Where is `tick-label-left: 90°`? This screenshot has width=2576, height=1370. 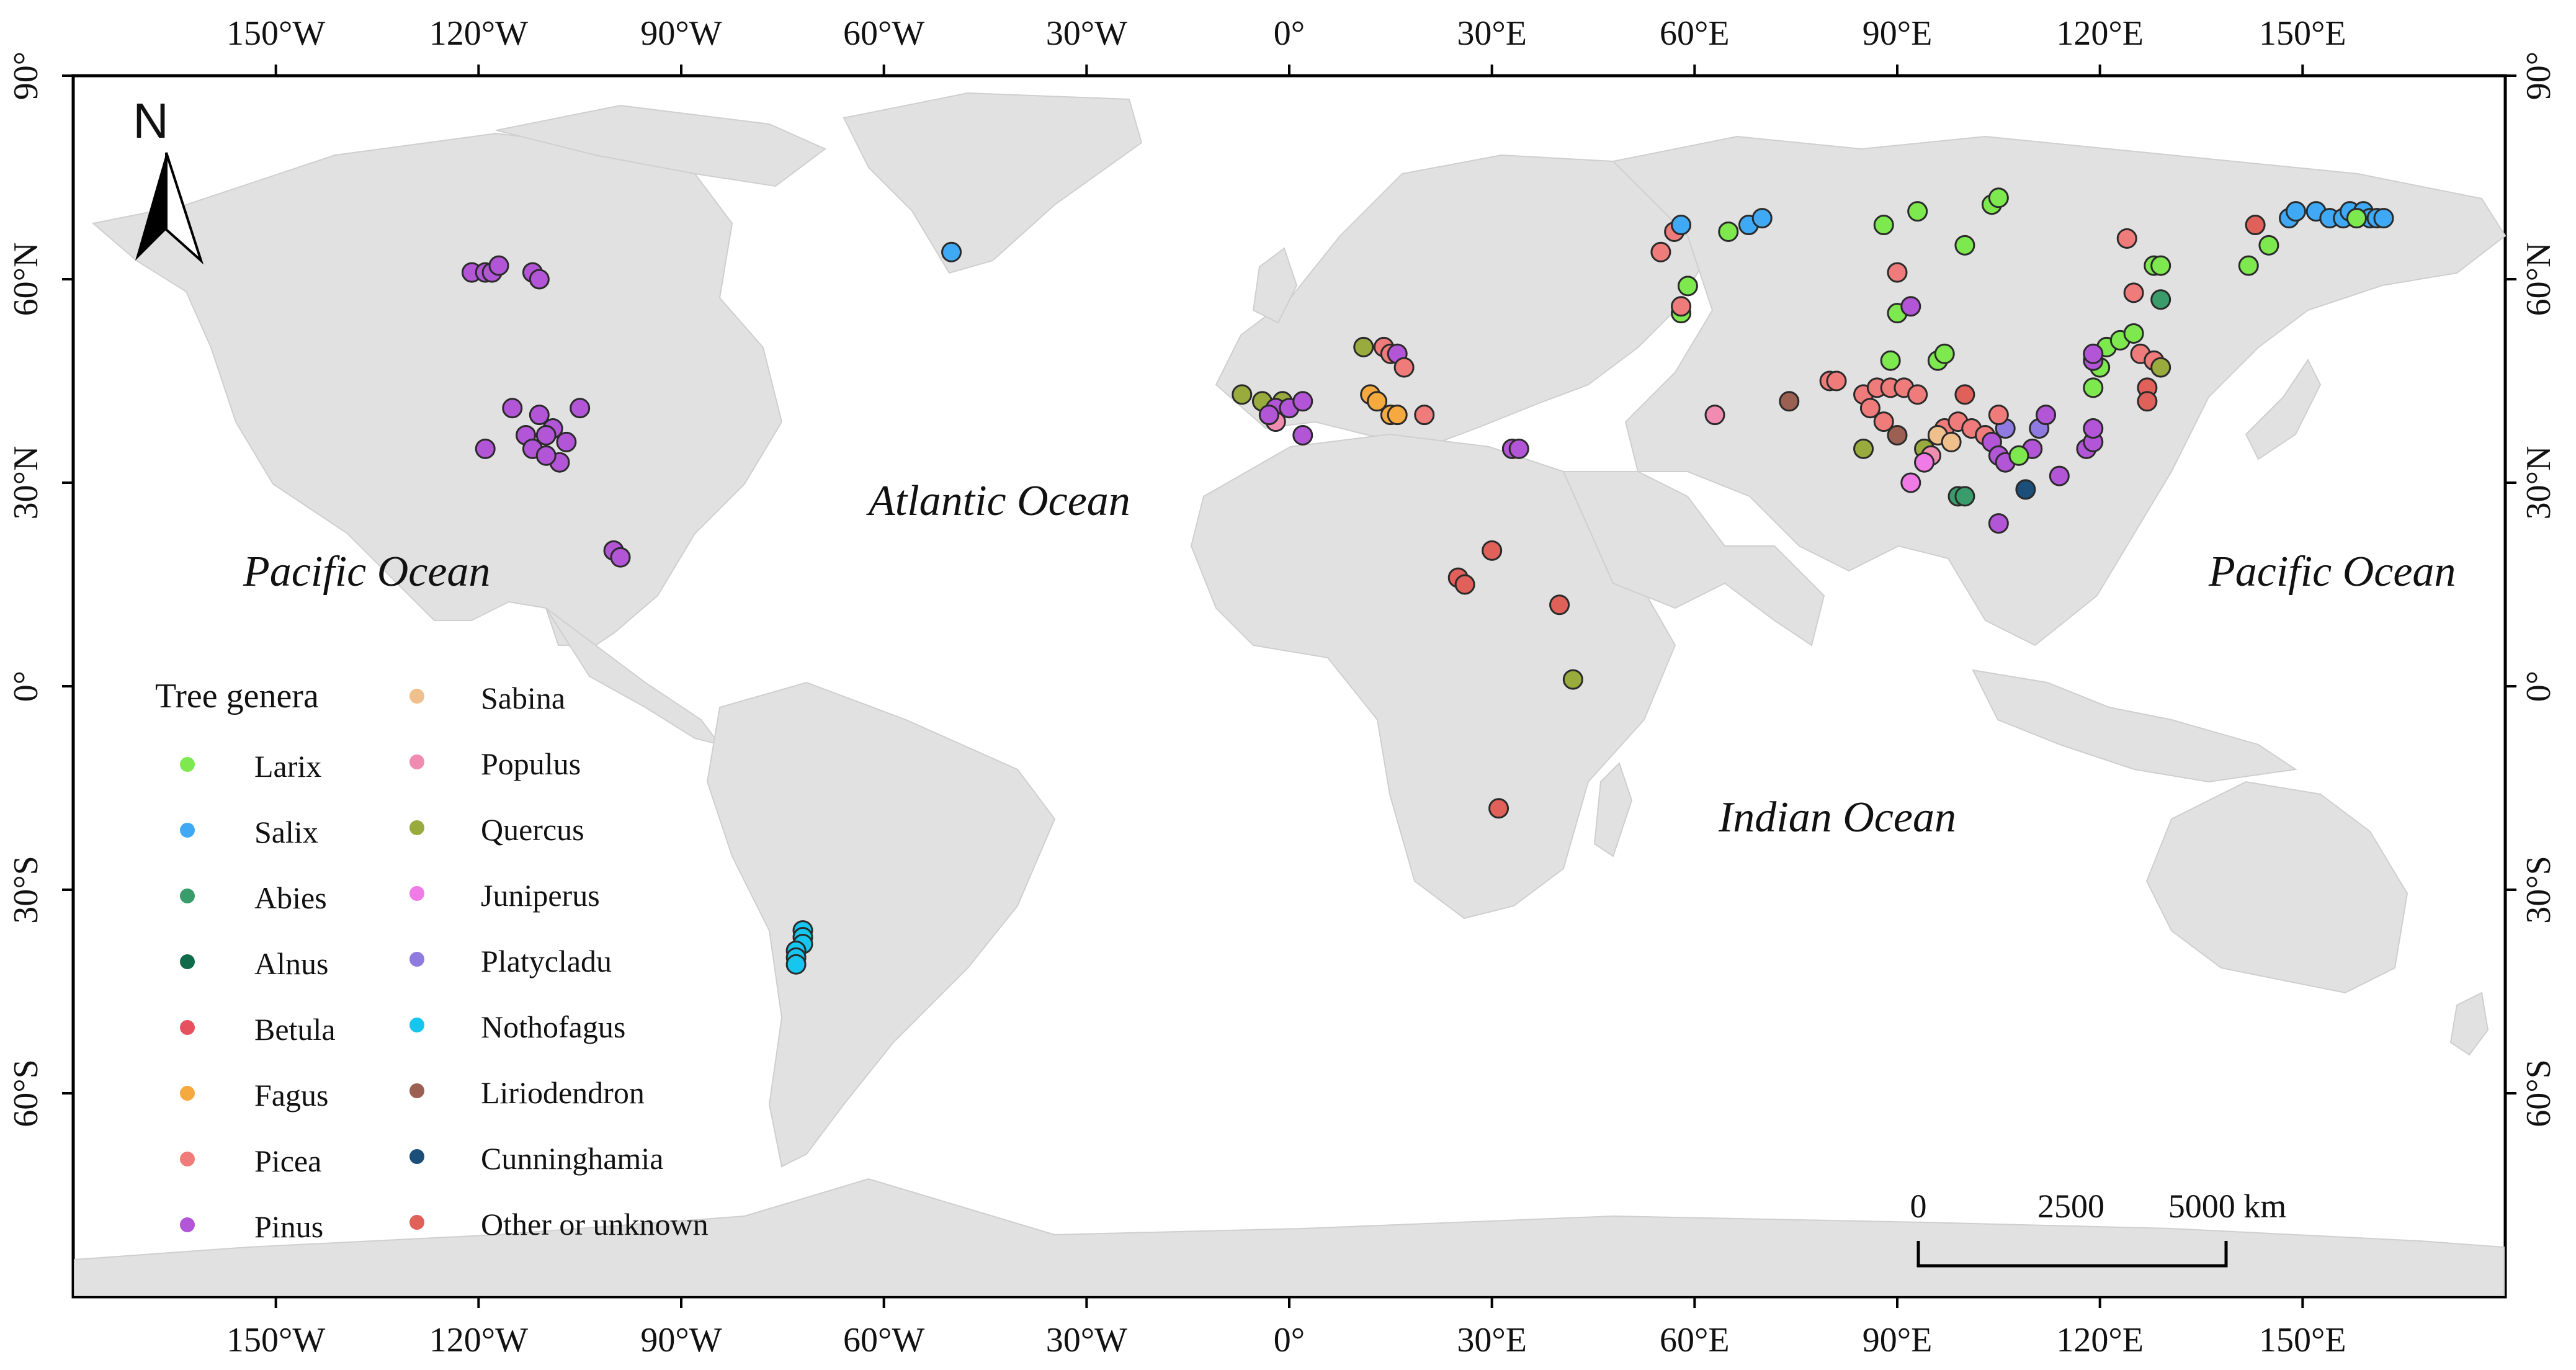
tick-label-left: 90° is located at coordinates (26, 75).